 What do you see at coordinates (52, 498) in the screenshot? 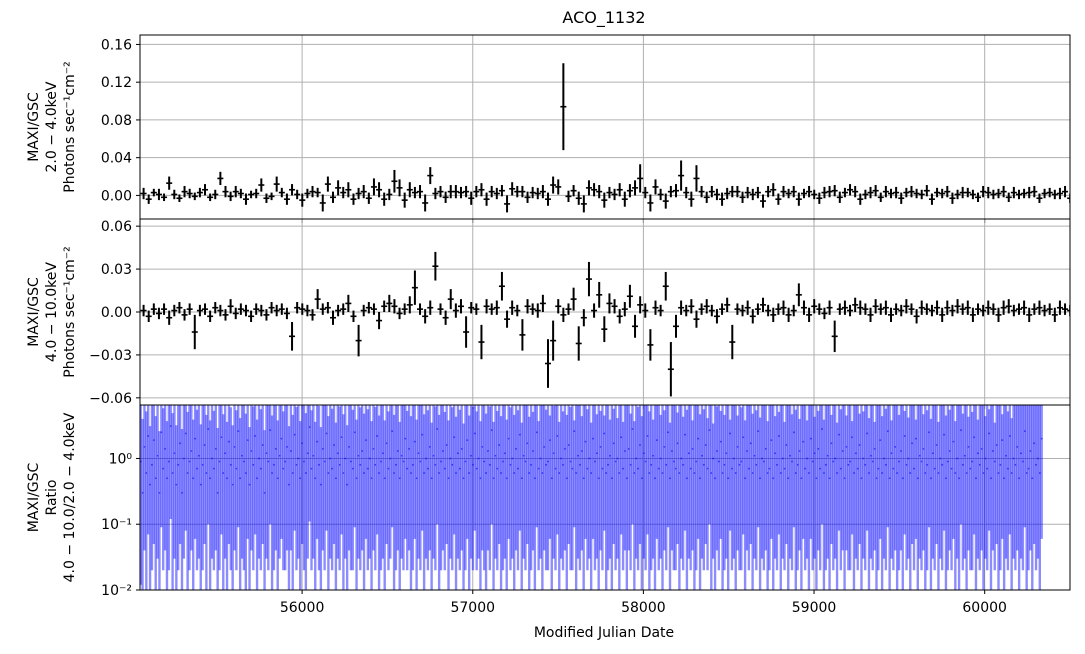
I see `y-axis-title-line: Ratio` at bounding box center [52, 498].